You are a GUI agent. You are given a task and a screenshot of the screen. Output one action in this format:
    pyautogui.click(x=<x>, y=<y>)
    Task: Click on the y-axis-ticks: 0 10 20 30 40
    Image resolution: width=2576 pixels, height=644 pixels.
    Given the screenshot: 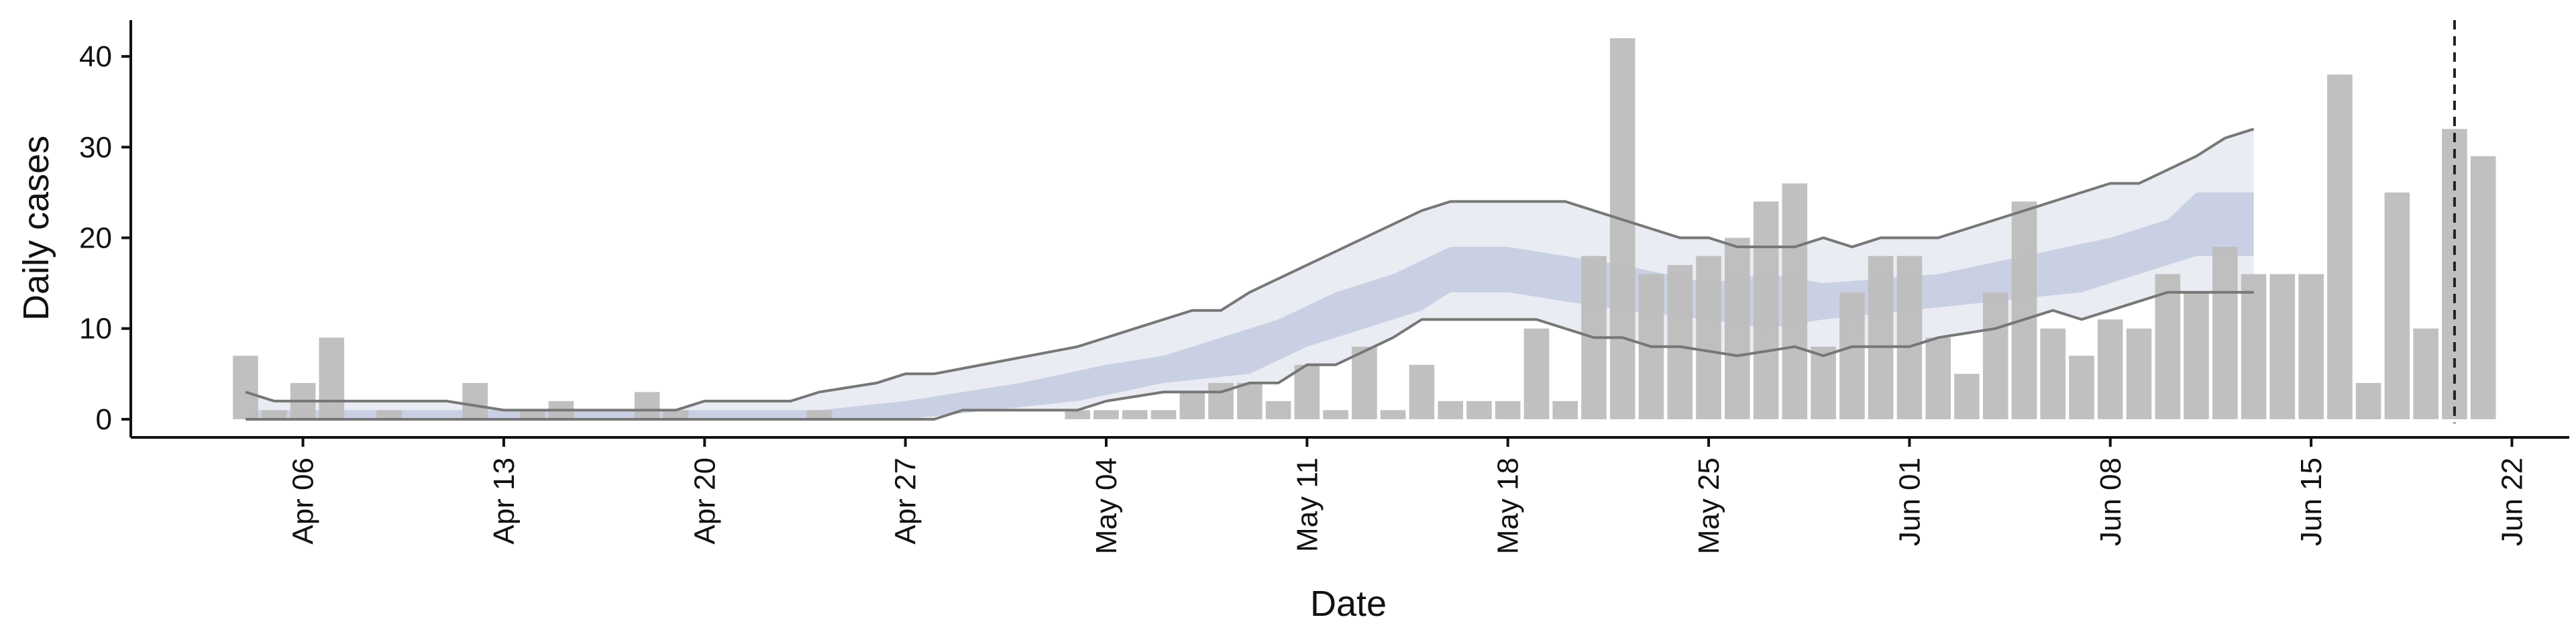 What is the action you would take?
    pyautogui.click(x=105, y=238)
    